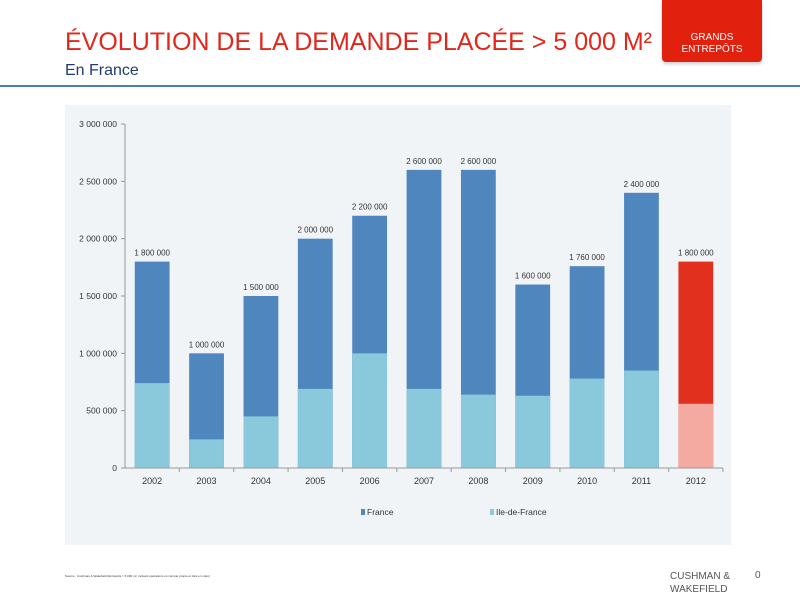  Describe the element at coordinates (98, 181) in the screenshot. I see `y-tick-label: 2 500 000` at that location.